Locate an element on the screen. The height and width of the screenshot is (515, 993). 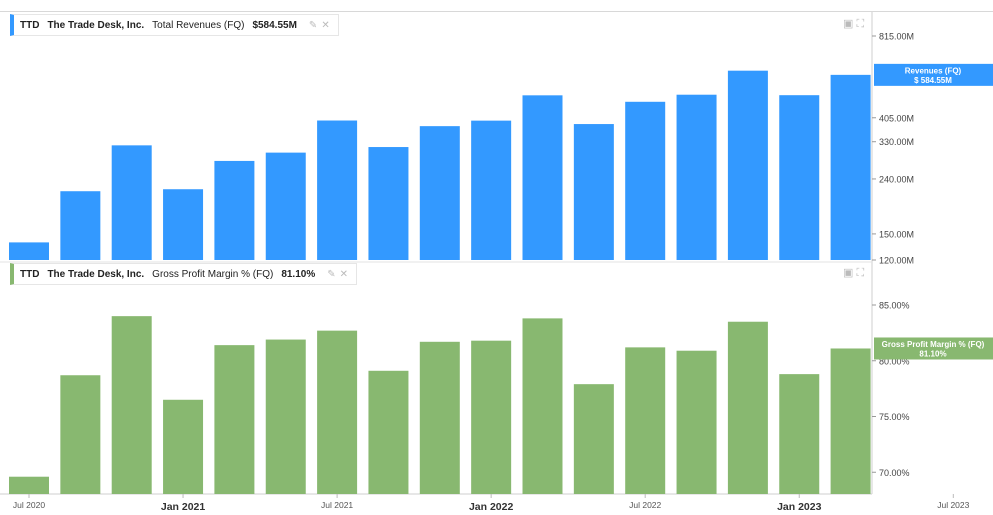
badge-value: 81.10% is located at coordinates (932, 353).